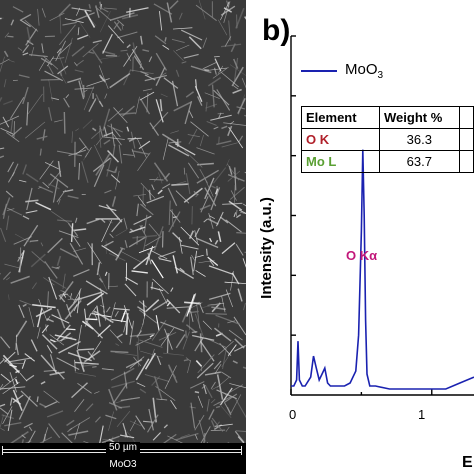 This screenshot has height=474, width=474. Describe the element at coordinates (276, 30) in the screenshot. I see `panel-b-label: b)` at that location.